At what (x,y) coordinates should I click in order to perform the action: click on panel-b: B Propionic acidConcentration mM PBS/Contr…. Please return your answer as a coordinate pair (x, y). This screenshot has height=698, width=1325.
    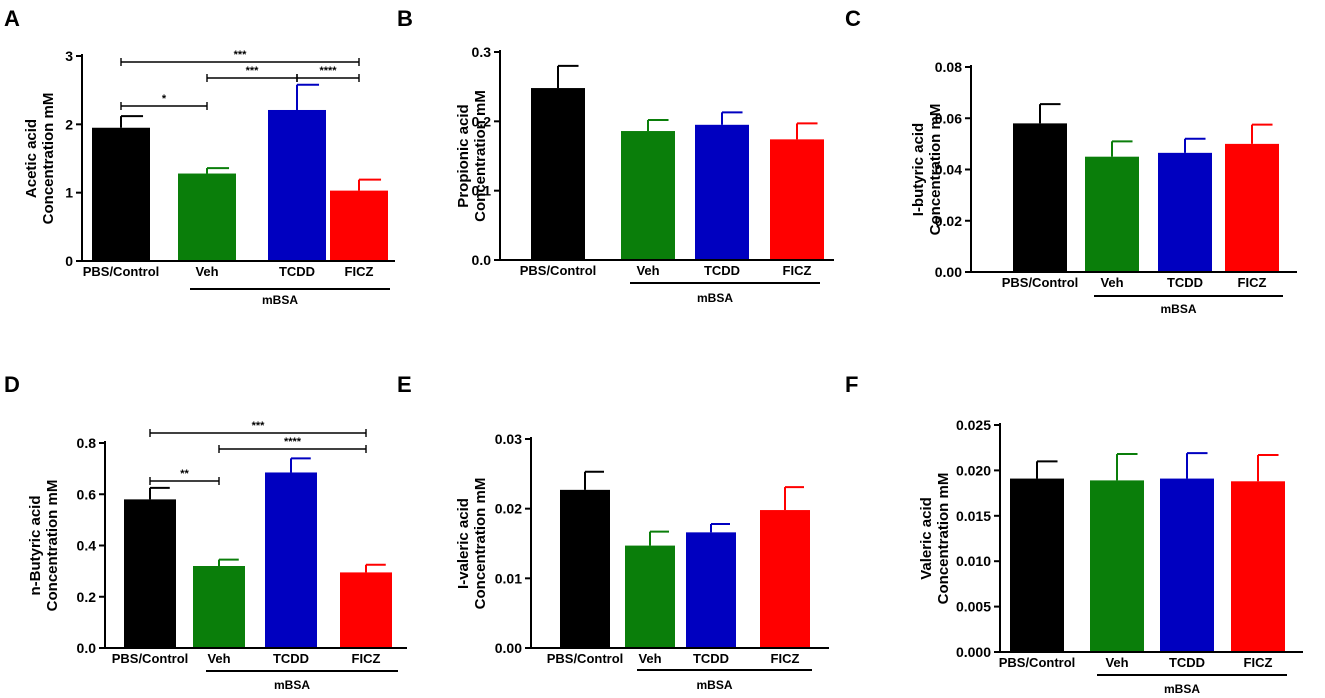
    Looking at the image, I should click on (615, 155).